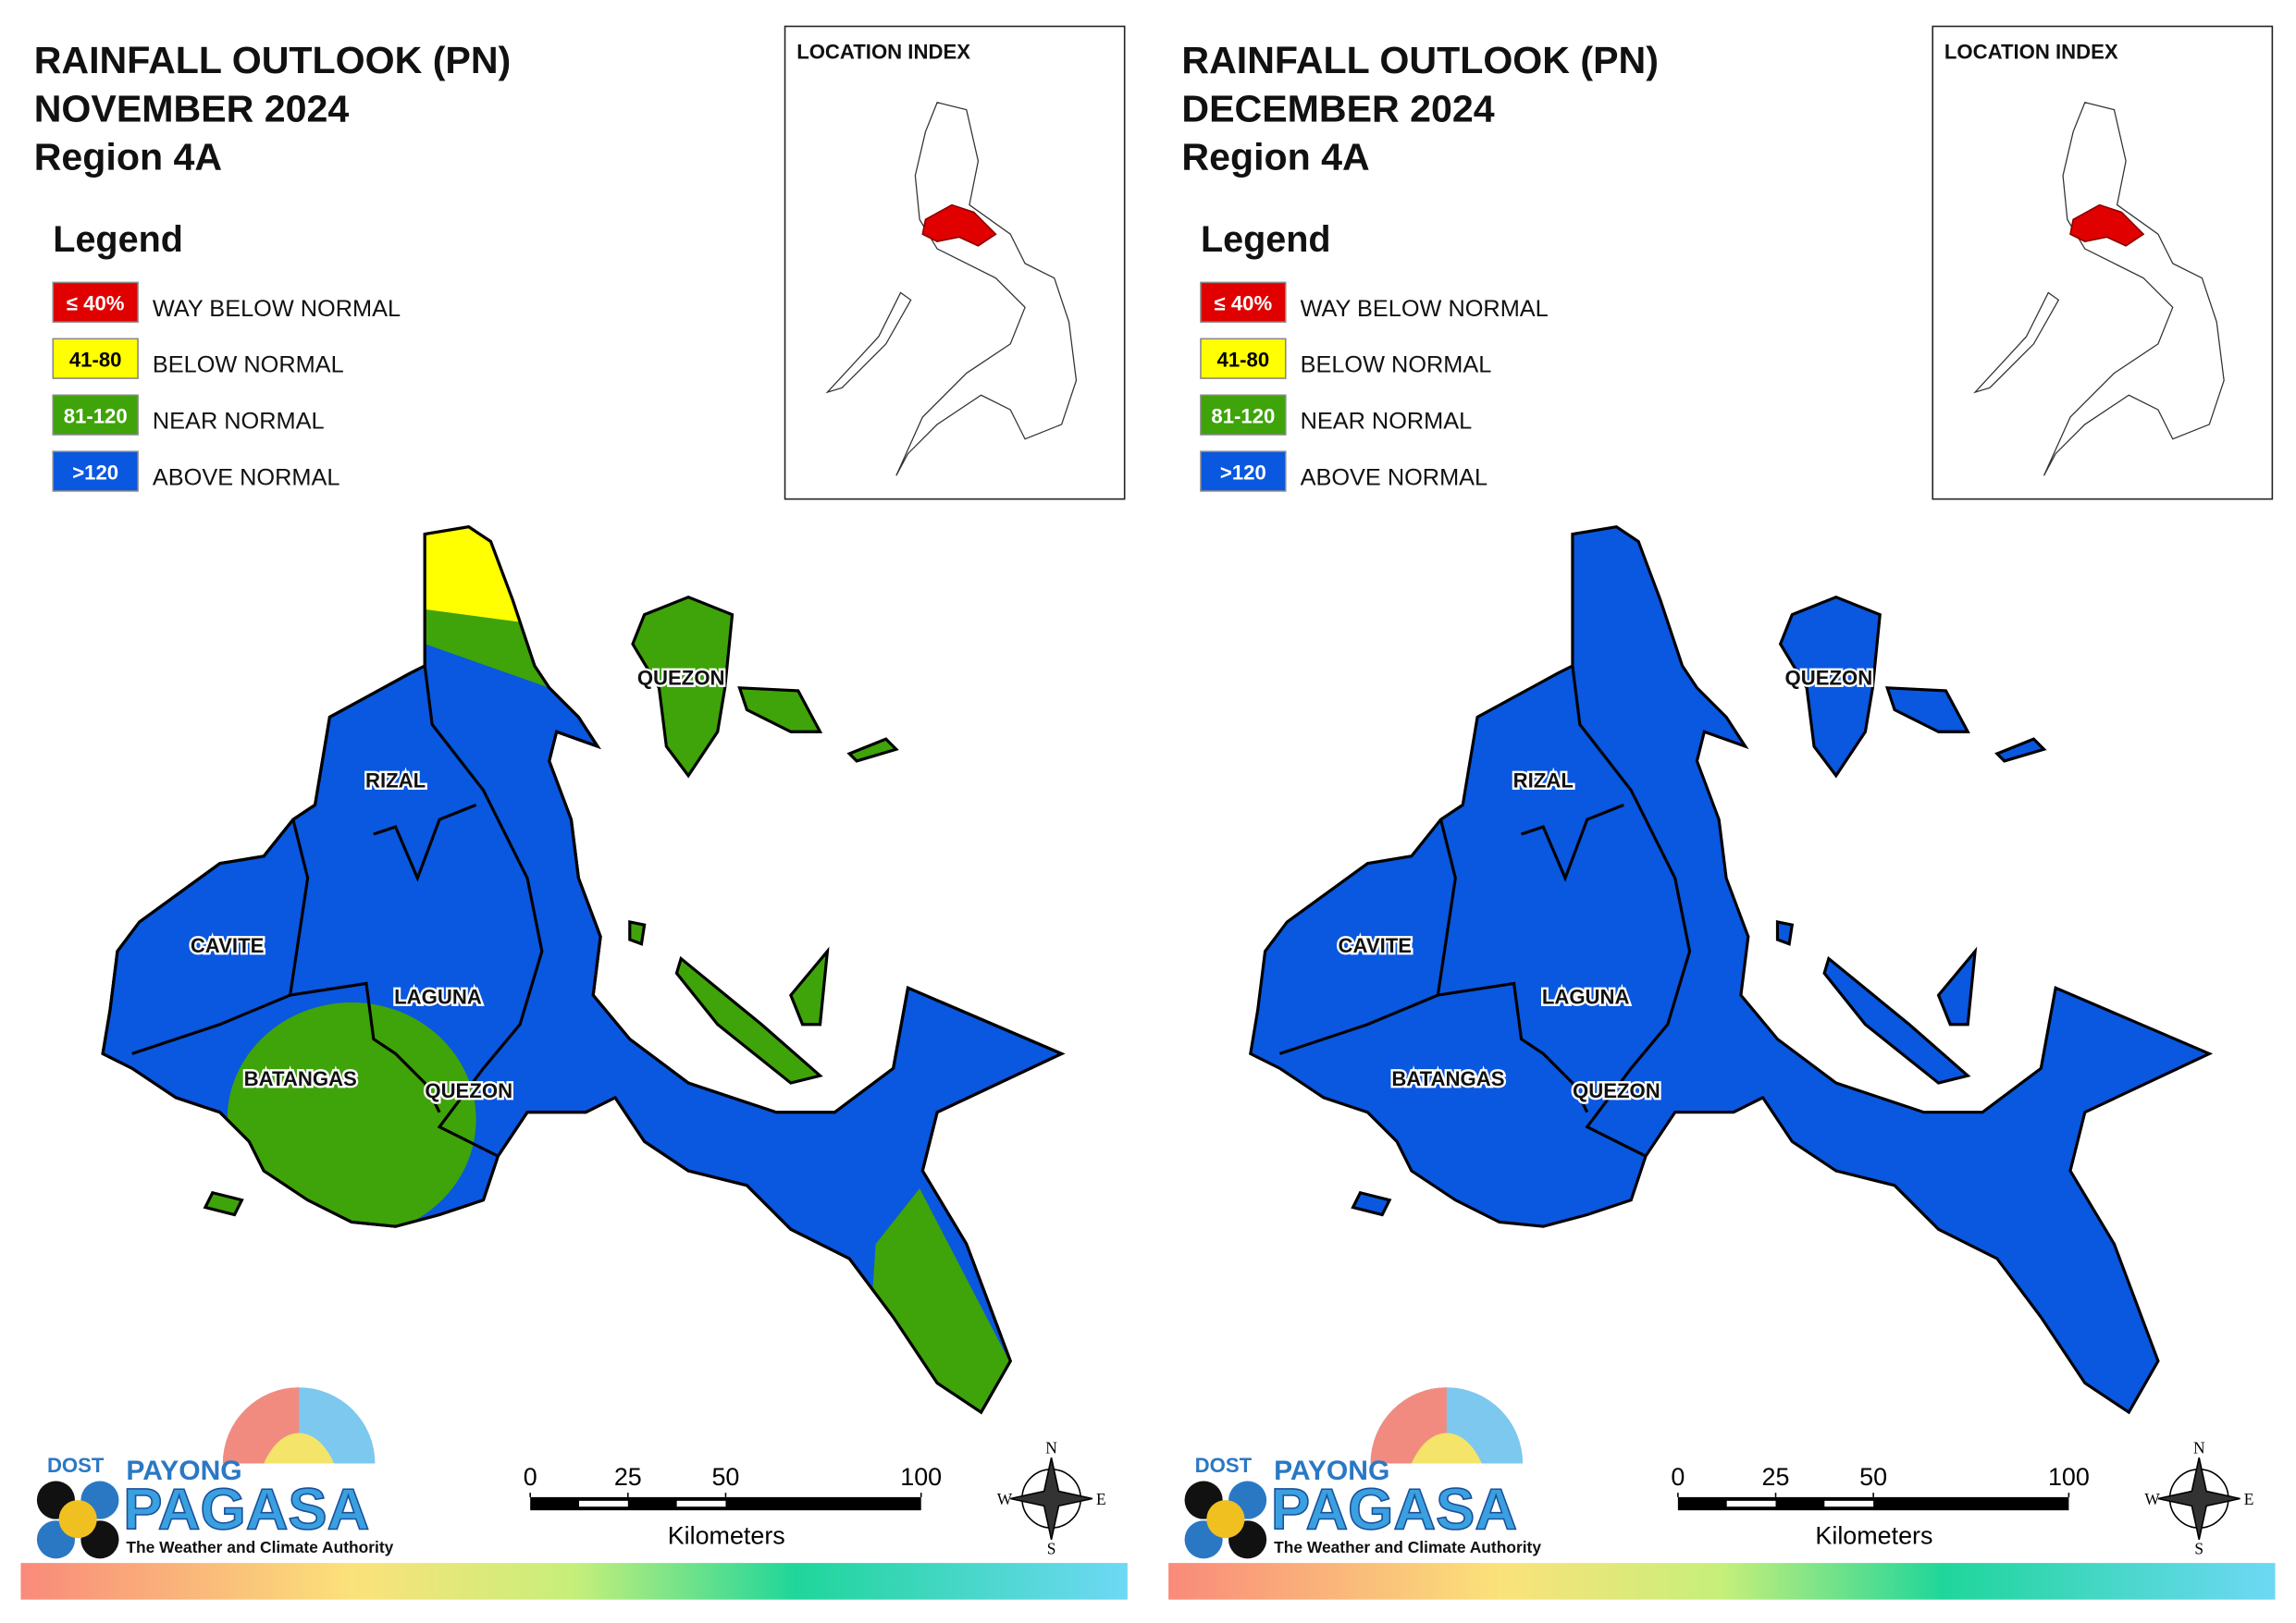 This screenshot has width=2296, height=1623. What do you see at coordinates (1337, 108) in the screenshot?
I see `title-line: DECEMBER 2024` at bounding box center [1337, 108].